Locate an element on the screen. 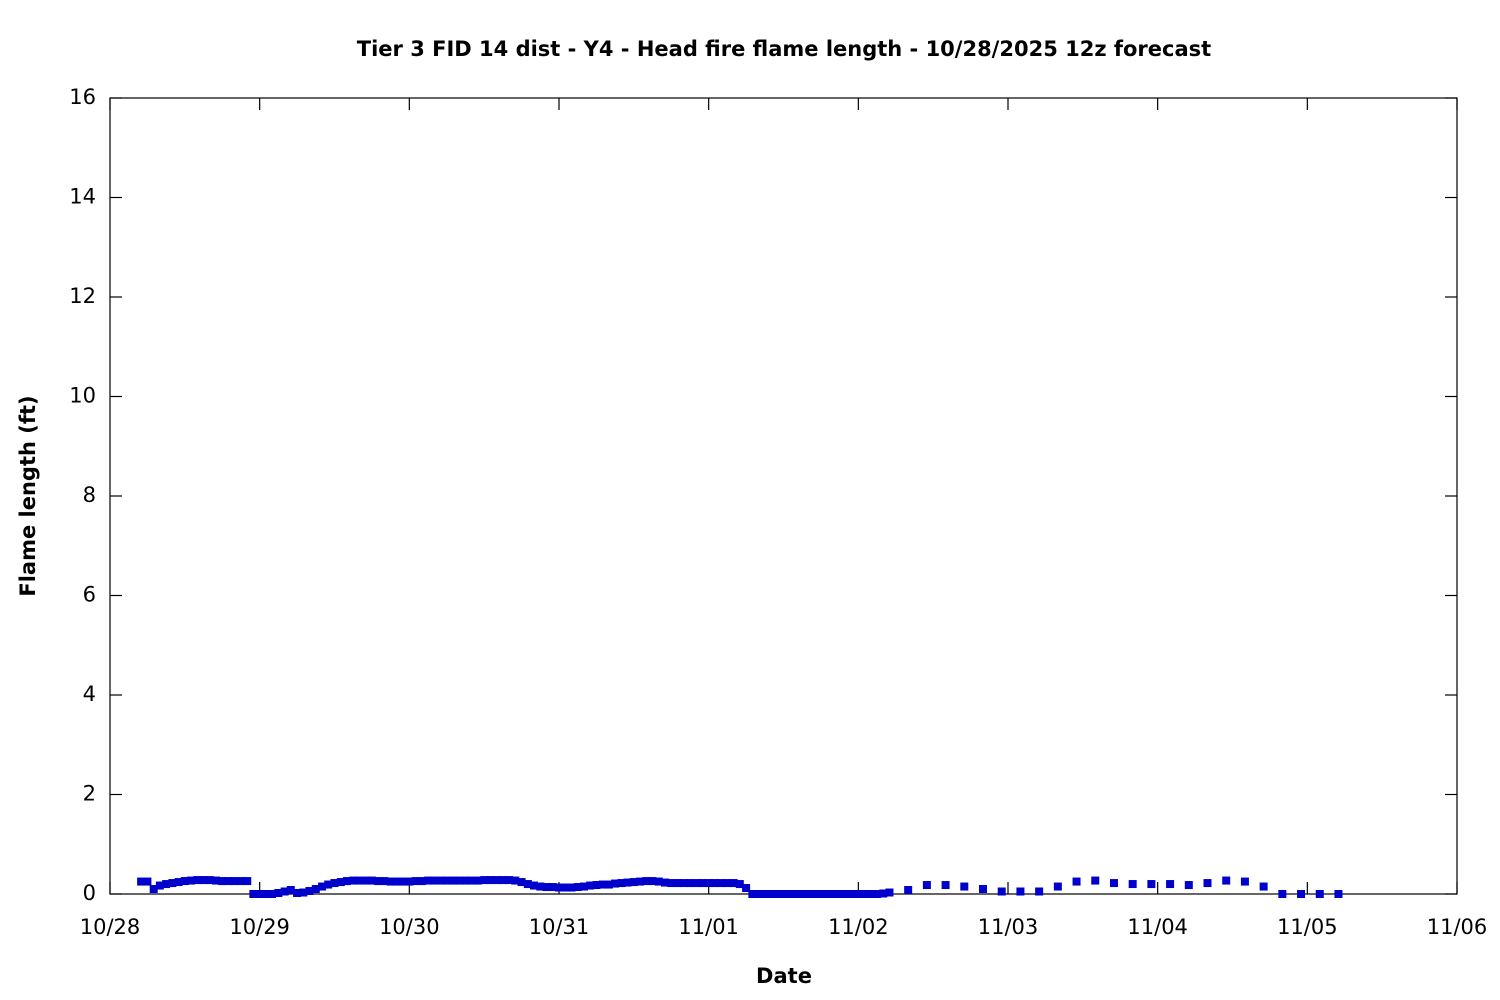 This screenshot has height=1000, width=1500. y-tick-label: 6 is located at coordinates (89, 595).